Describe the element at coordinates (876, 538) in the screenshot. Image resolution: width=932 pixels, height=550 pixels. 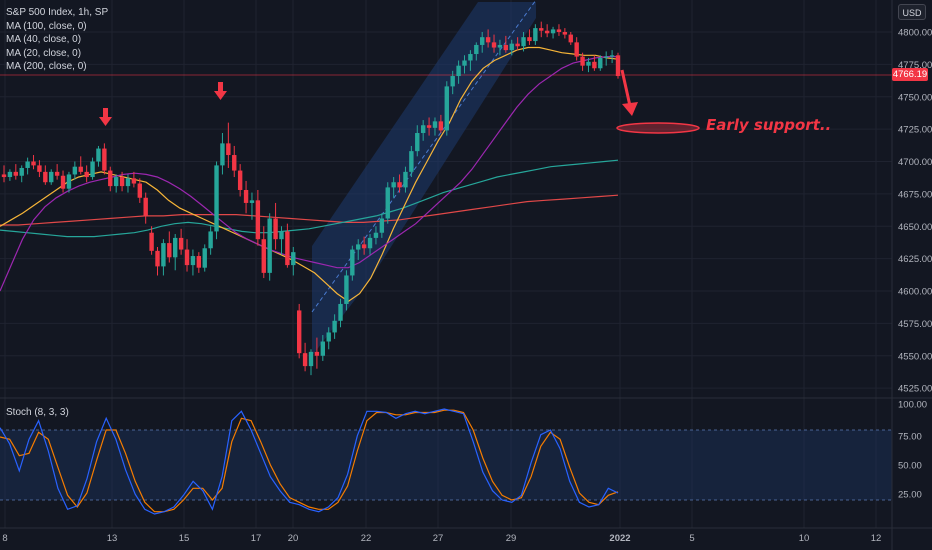
I see `time-tick-label: 12` at that location.